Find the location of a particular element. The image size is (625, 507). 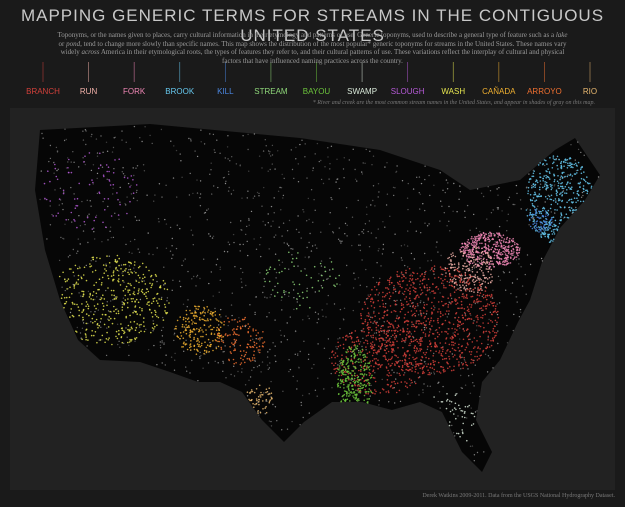

legend-label: RUN is located at coordinates (89, 91).